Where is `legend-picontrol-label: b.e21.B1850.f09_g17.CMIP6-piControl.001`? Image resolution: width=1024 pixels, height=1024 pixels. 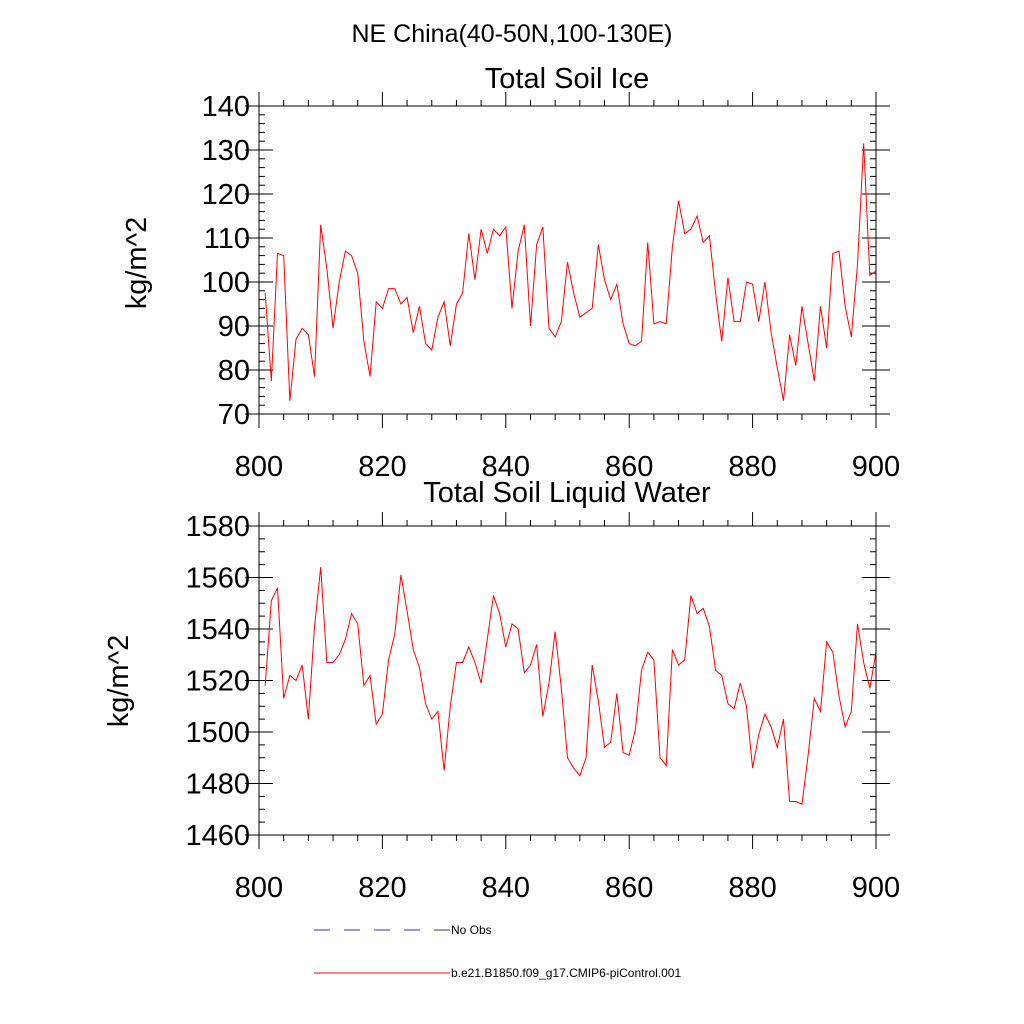 legend-picontrol-label: b.e21.B1850.f09_g17.CMIP6-piControl.001 is located at coordinates (566, 973).